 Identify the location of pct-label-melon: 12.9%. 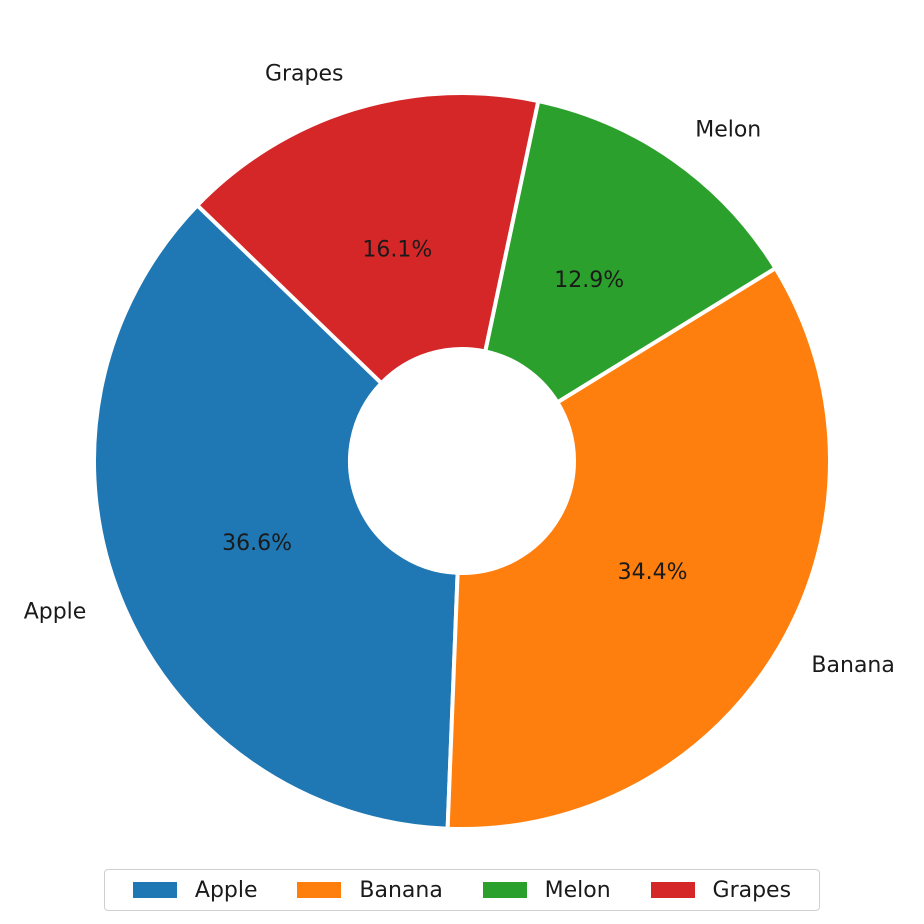
(589, 280).